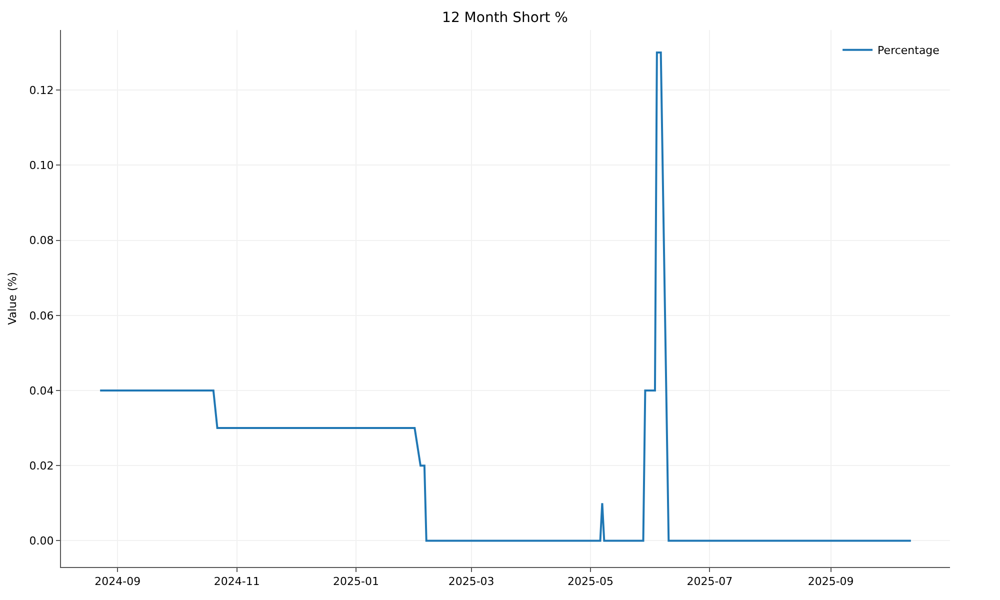 The image size is (1000, 600). Describe the element at coordinates (591, 581) in the screenshot. I see `x-tick-label: 2025-05` at that location.